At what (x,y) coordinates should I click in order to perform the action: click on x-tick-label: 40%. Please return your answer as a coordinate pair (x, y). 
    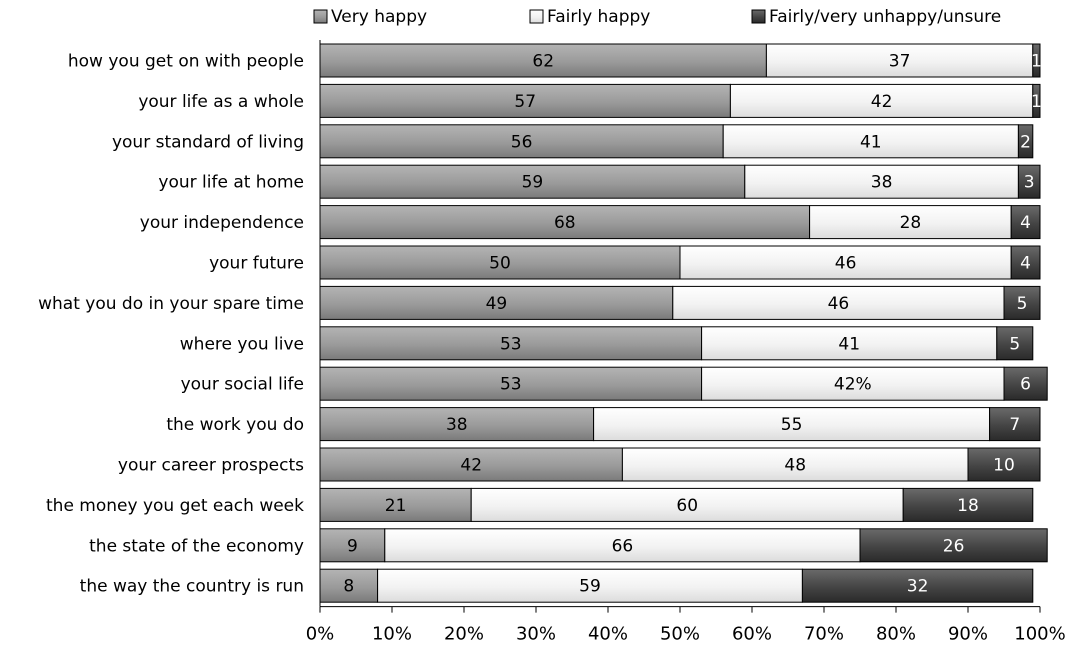
    Looking at the image, I should click on (608, 634).